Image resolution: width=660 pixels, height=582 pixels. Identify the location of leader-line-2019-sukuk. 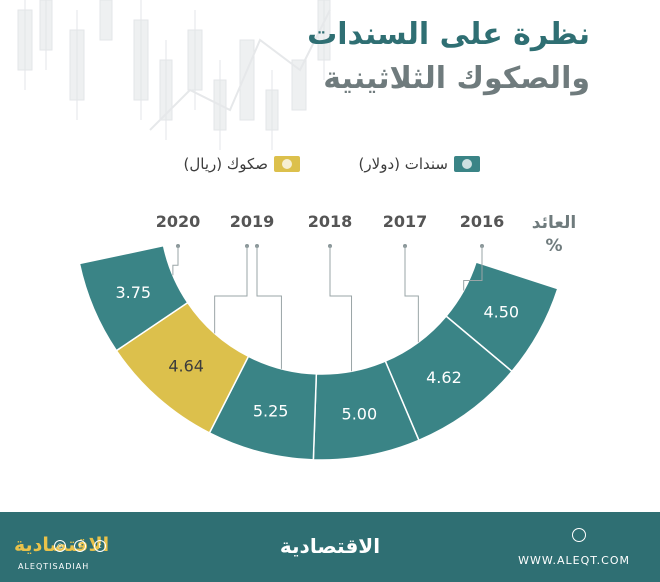
(231, 290).